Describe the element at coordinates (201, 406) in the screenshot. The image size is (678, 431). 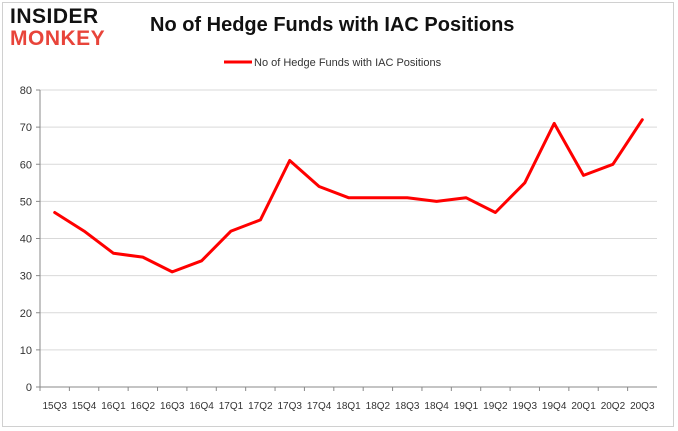
I see `x-tick-label-16Q4: 16Q4` at that location.